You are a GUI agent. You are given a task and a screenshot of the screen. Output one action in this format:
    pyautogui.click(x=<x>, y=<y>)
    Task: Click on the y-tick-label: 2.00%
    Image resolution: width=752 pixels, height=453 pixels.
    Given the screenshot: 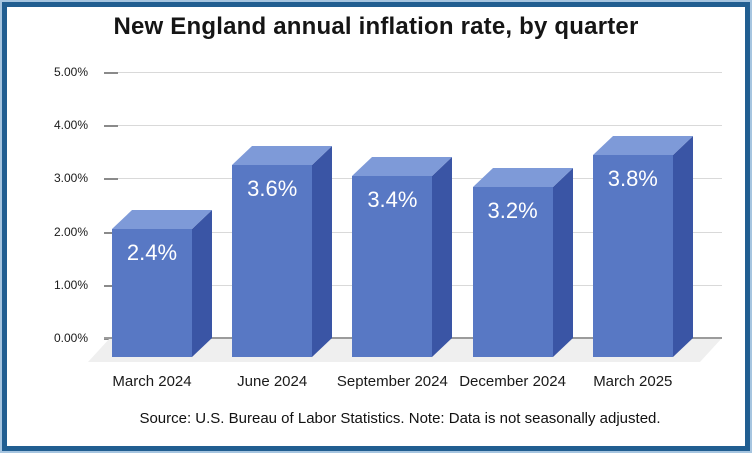 What is the action you would take?
    pyautogui.click(x=70, y=231)
    